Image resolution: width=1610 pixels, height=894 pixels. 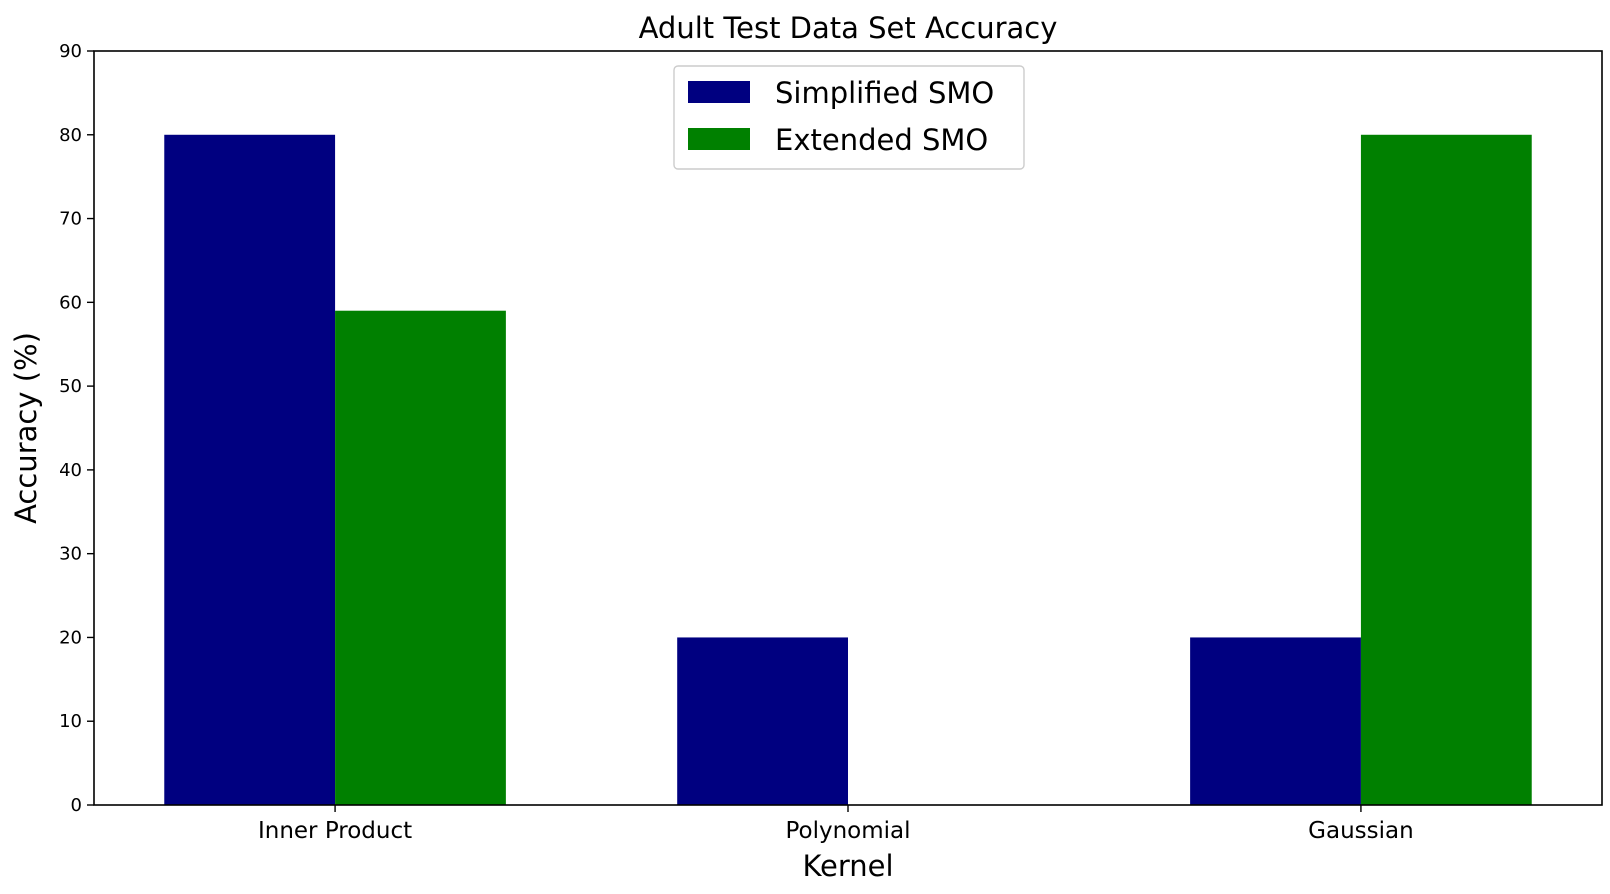 What do you see at coordinates (1446, 469) in the screenshot?
I see `bar-extended-smo-gaussian` at bounding box center [1446, 469].